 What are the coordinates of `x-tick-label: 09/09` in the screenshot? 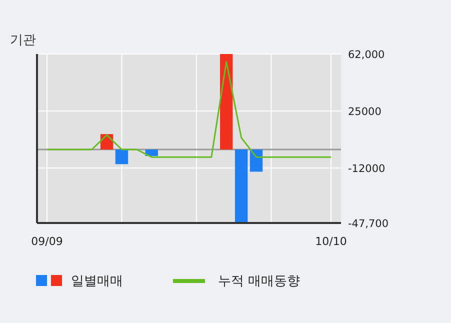 It's located at (47, 241).